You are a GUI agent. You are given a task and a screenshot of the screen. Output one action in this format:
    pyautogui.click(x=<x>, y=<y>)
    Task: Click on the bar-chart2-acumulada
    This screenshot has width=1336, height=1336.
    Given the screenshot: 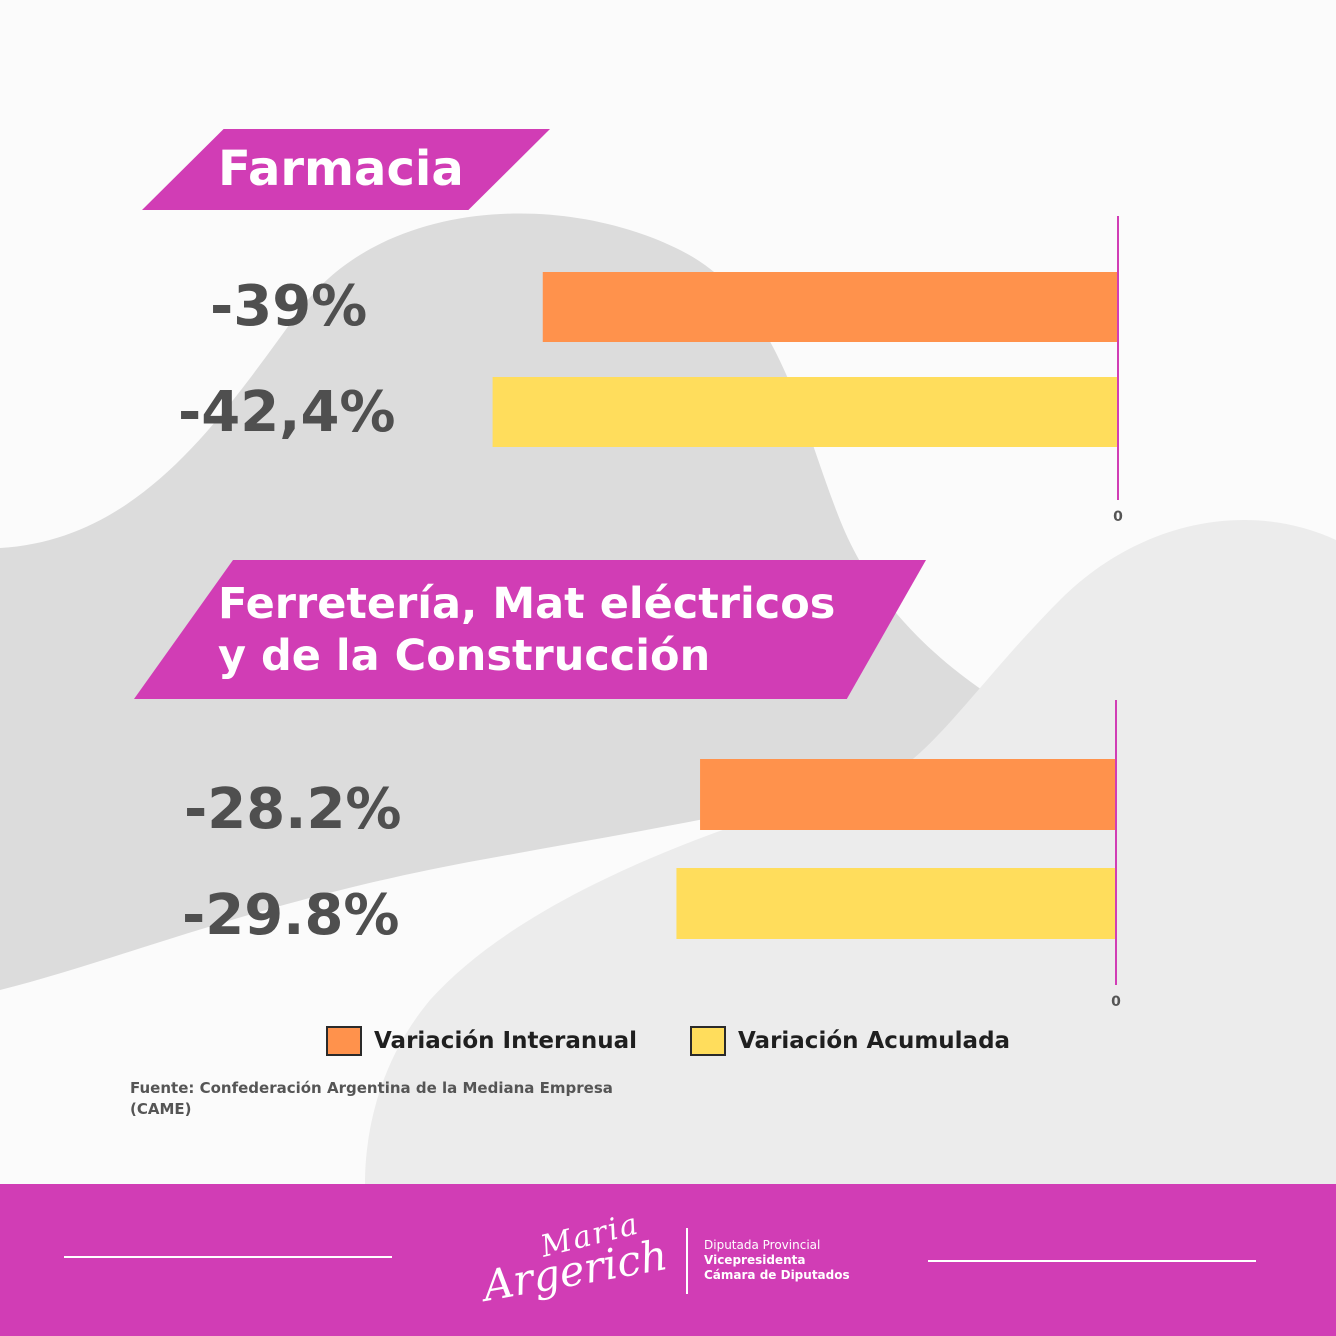 What is the action you would take?
    pyautogui.click(x=896, y=903)
    